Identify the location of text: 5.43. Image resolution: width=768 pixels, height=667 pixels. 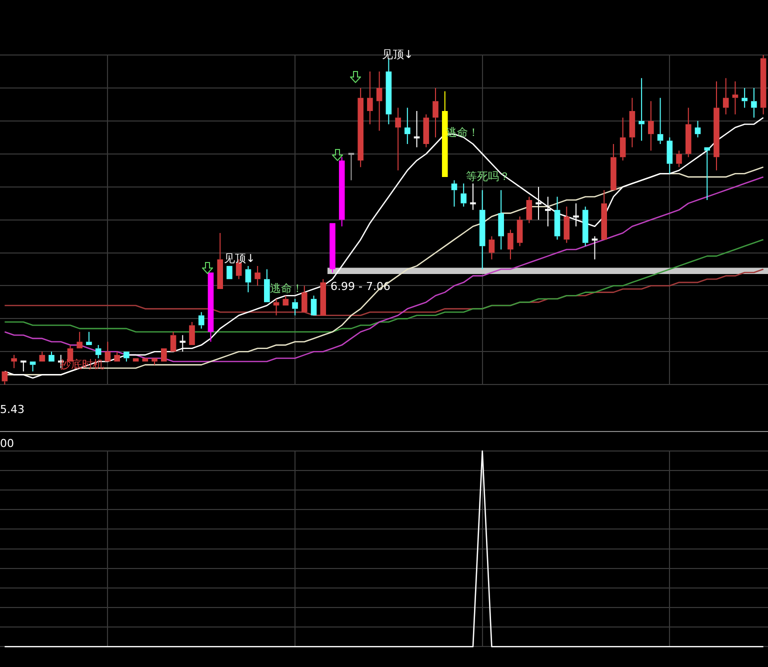
(12, 409).